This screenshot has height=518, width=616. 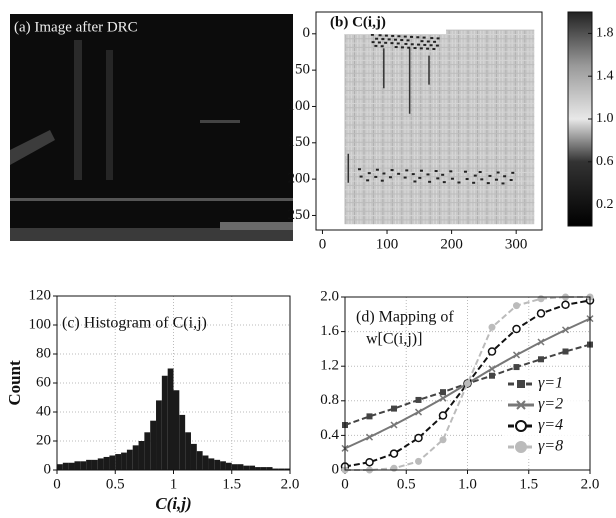 What do you see at coordinates (329, 331) in the screenshot?
I see `y-tick-label: 1.6` at bounding box center [329, 331].